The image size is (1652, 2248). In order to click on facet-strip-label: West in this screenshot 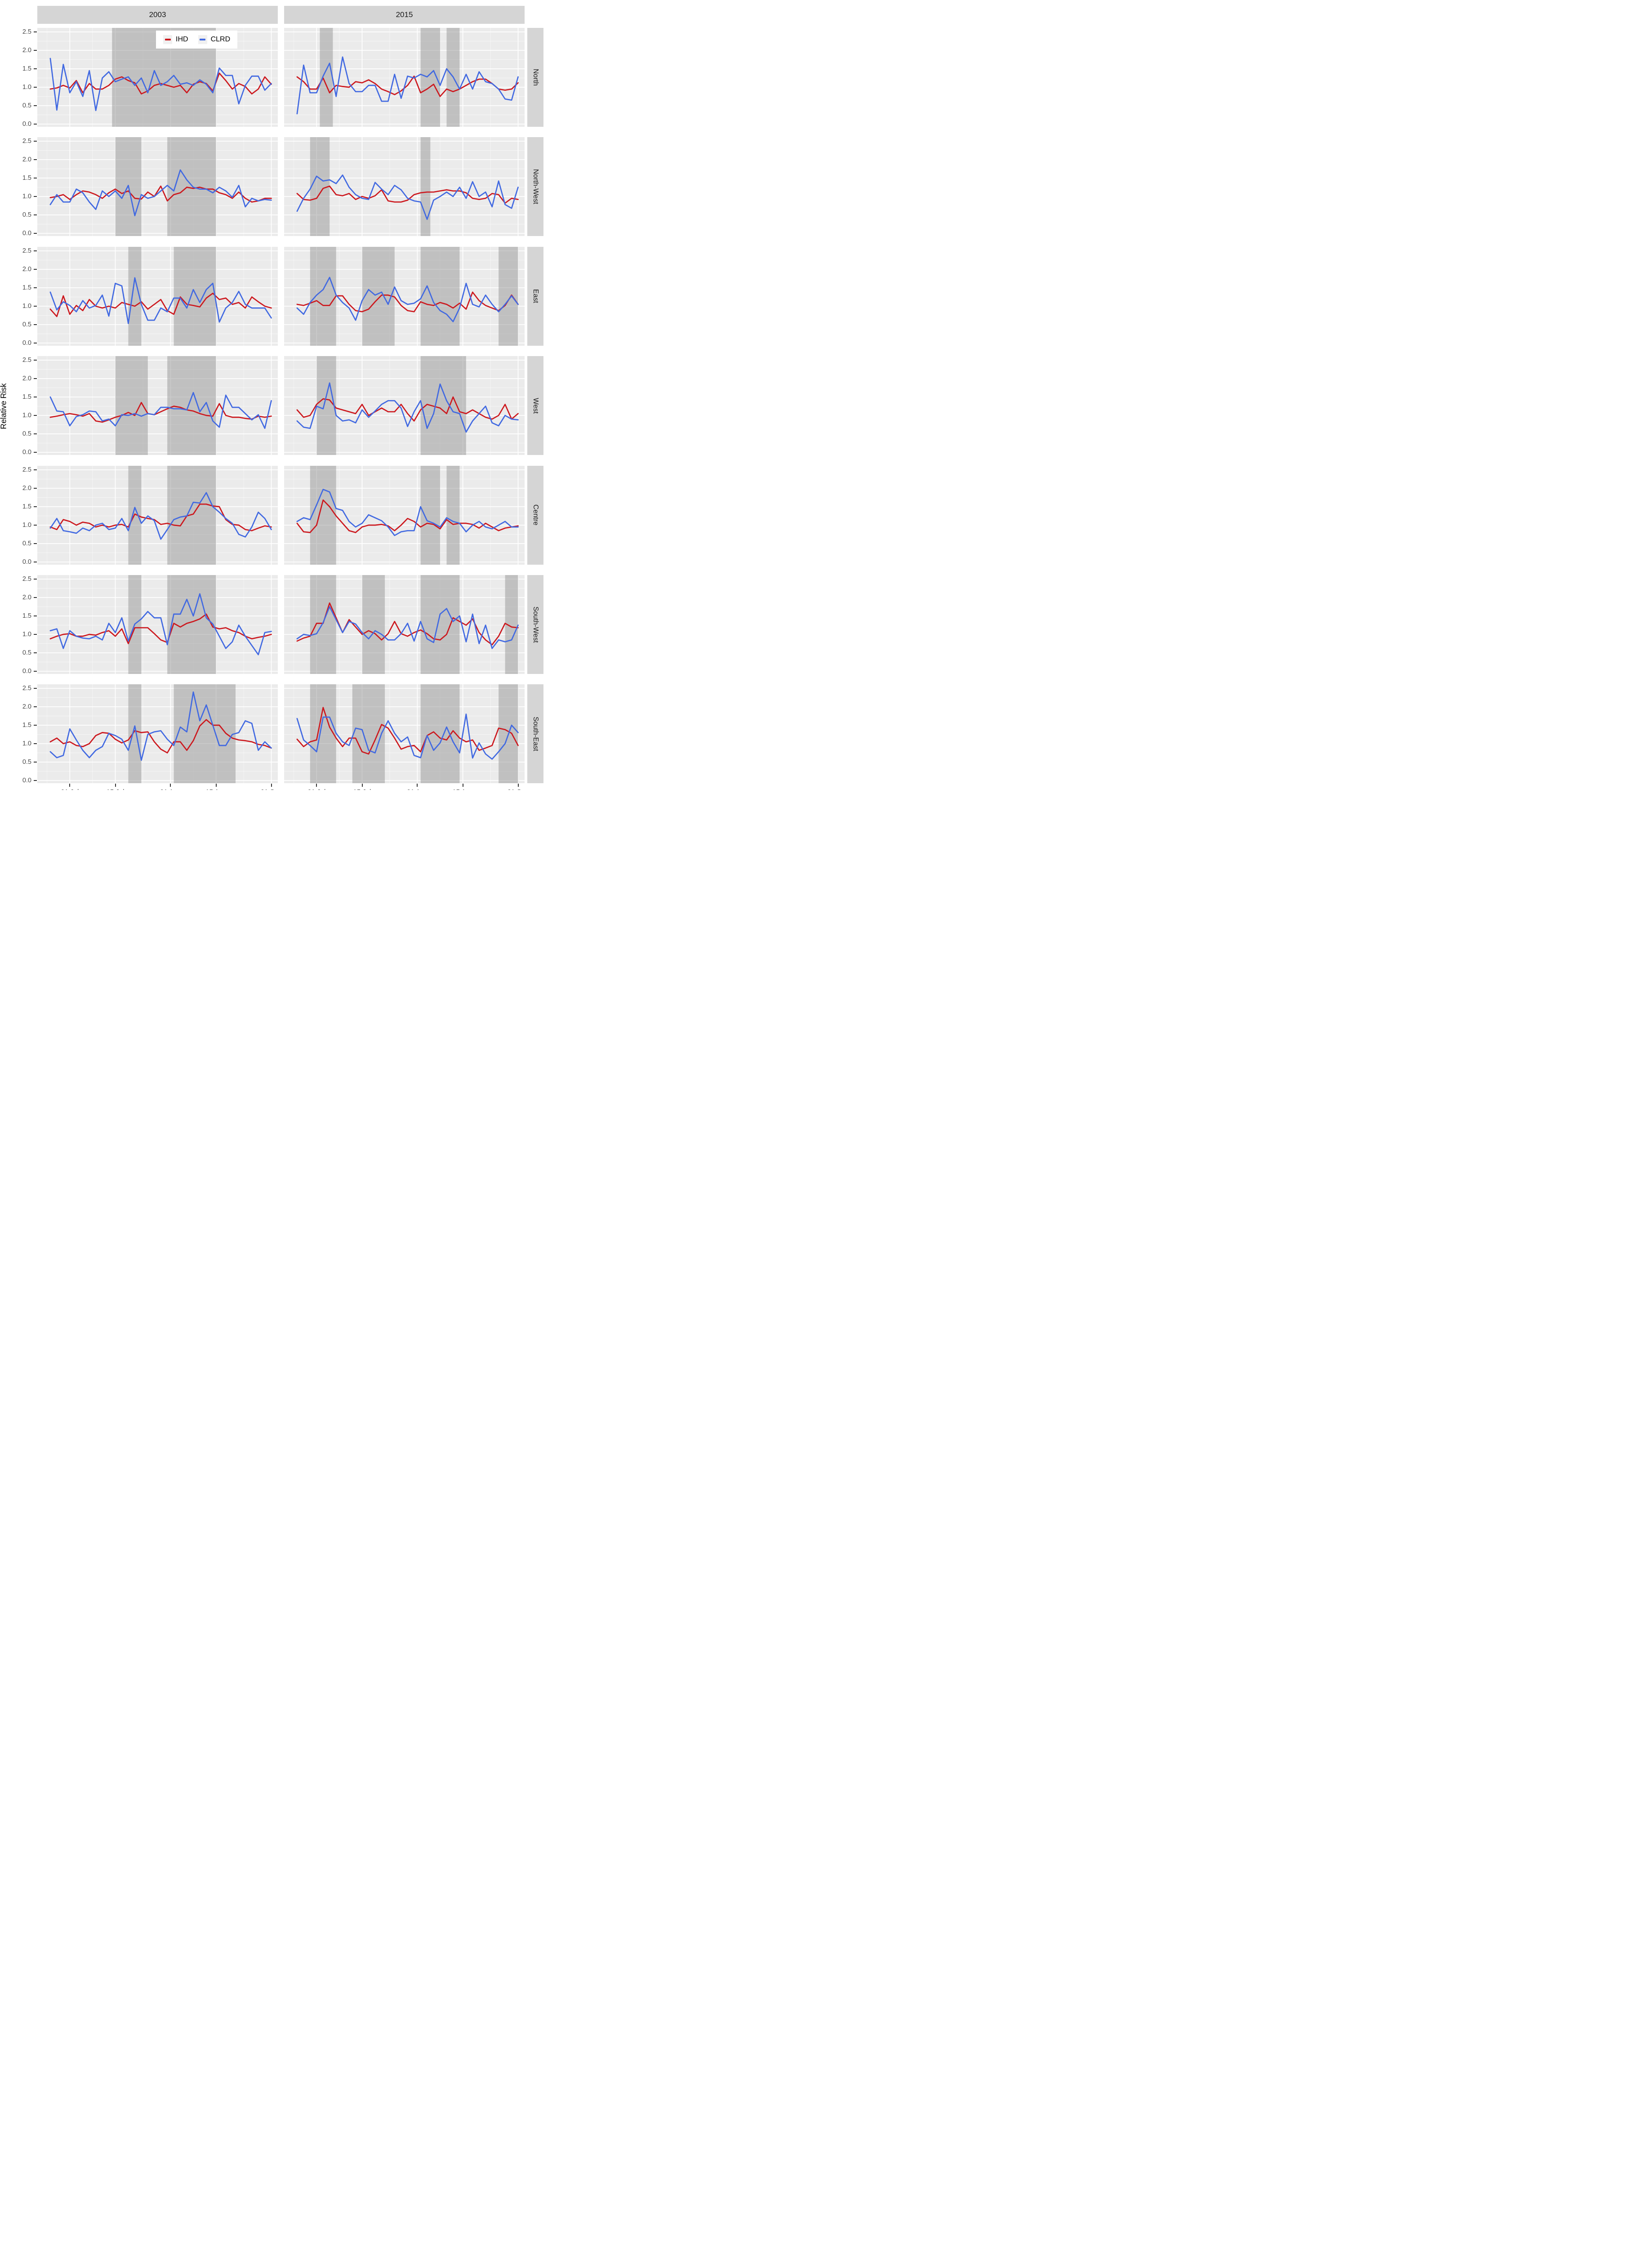, I will do `click(535, 406)`.